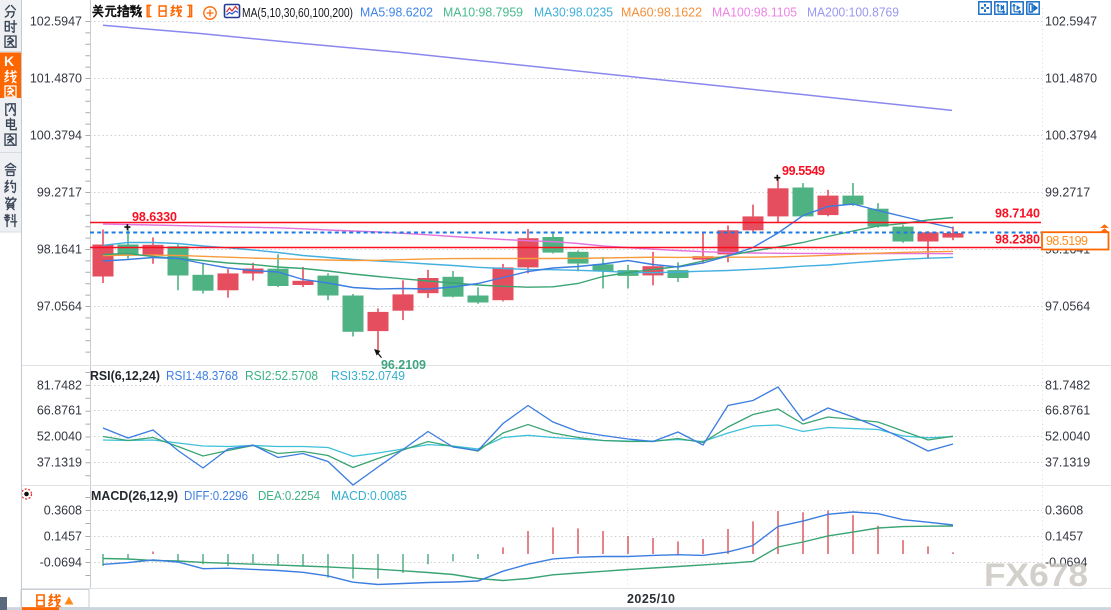 This screenshot has height=610, width=1111. What do you see at coordinates (1017, 214) in the screenshot?
I see `svg-text: 98.7140` at bounding box center [1017, 214].